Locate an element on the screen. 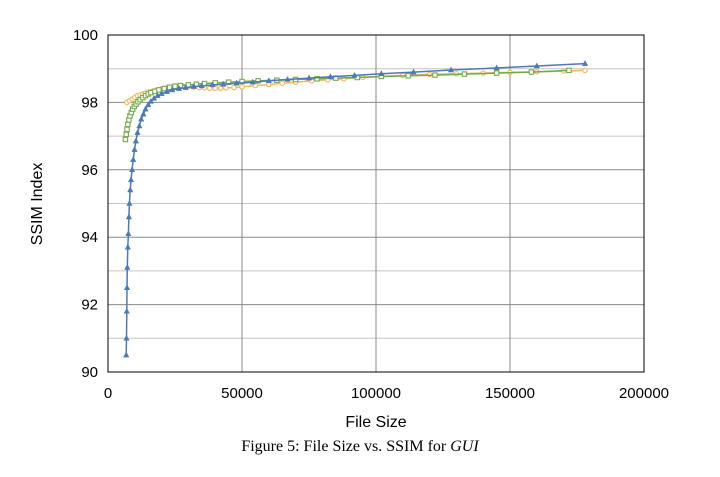  y-tick-label: 98 is located at coordinates (89, 102).